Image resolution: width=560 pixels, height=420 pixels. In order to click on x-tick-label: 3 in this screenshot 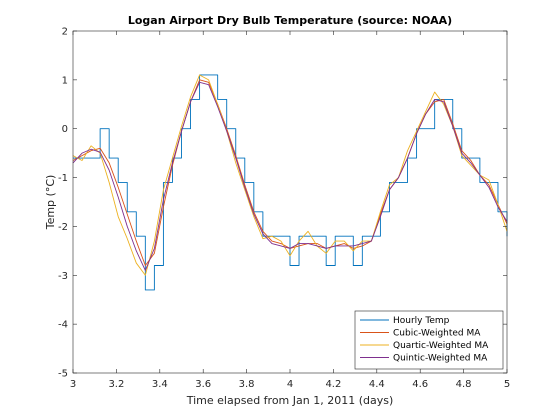, I will do `click(73, 384)`.